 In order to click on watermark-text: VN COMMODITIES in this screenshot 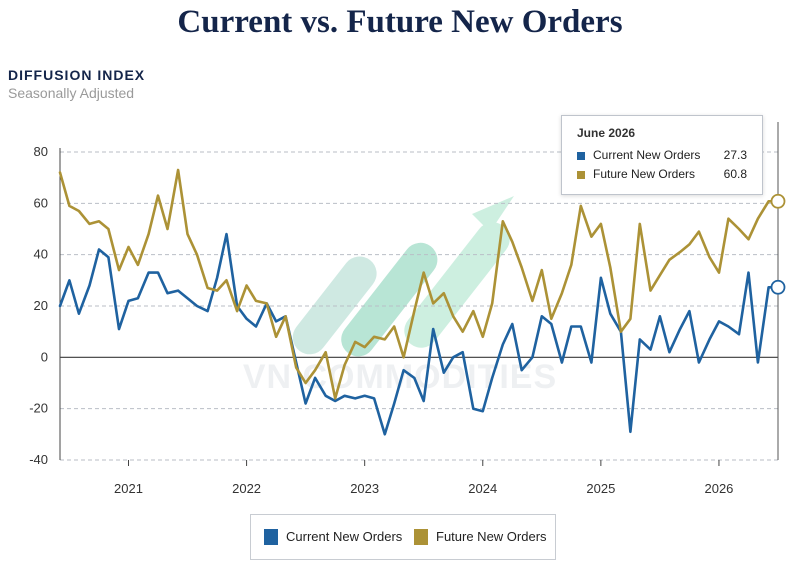, I will do `click(400, 377)`.